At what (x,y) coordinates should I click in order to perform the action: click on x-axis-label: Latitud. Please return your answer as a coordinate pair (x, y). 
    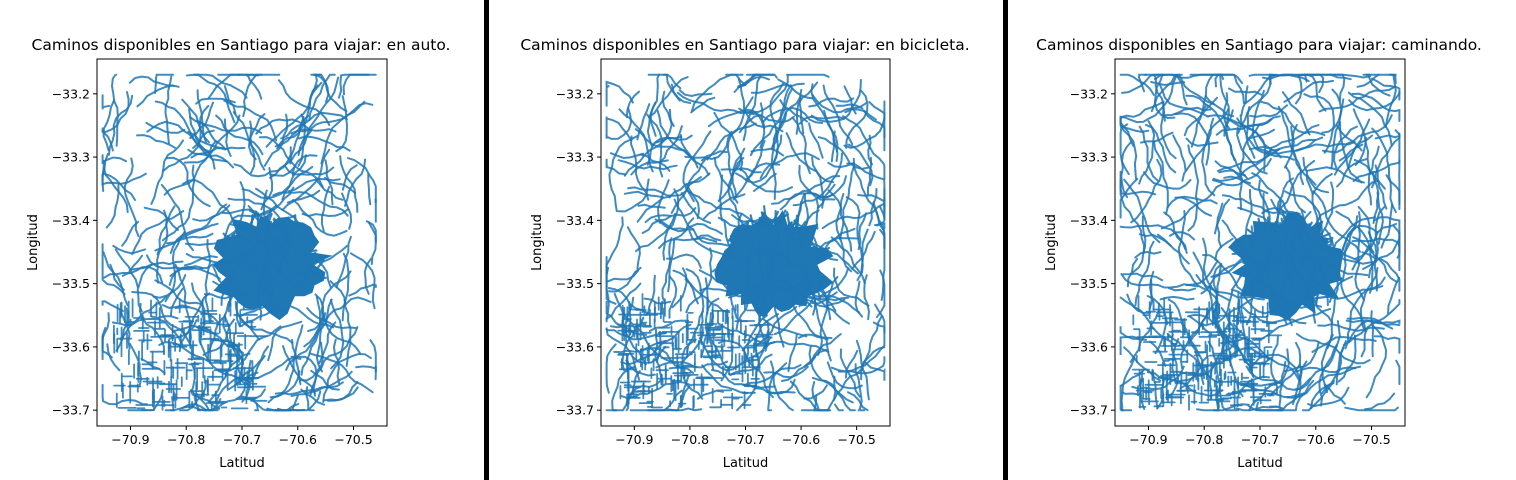
    Looking at the image, I should click on (242, 463).